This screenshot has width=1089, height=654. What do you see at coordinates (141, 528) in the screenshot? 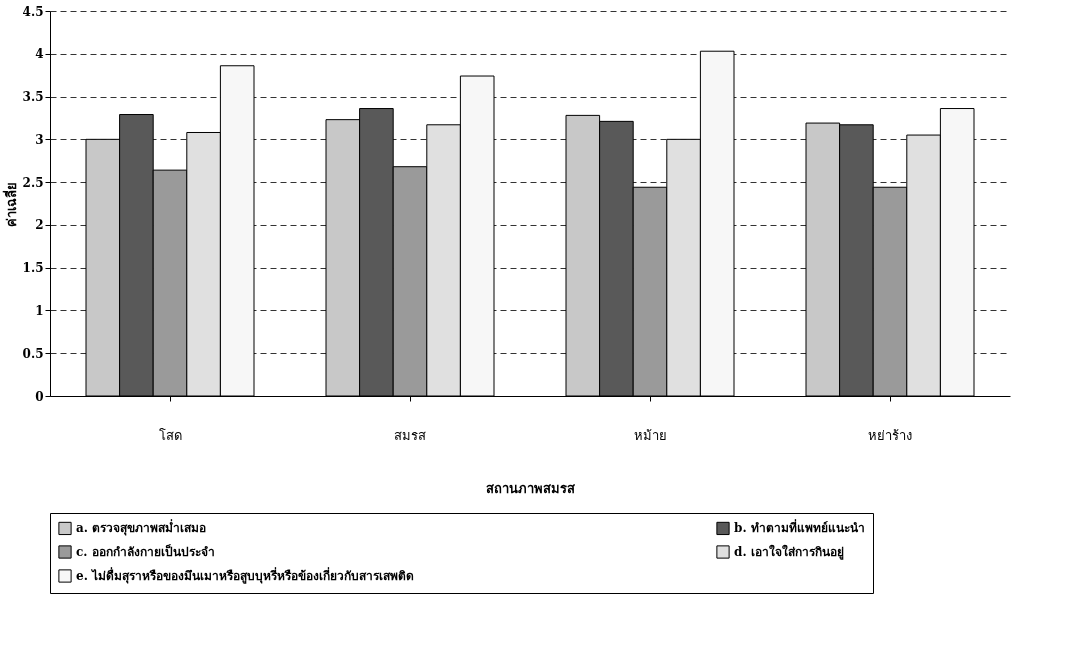
I see `legend-label: a. ตรวจสุขภาพสม่ำเสมอ` at bounding box center [141, 528].